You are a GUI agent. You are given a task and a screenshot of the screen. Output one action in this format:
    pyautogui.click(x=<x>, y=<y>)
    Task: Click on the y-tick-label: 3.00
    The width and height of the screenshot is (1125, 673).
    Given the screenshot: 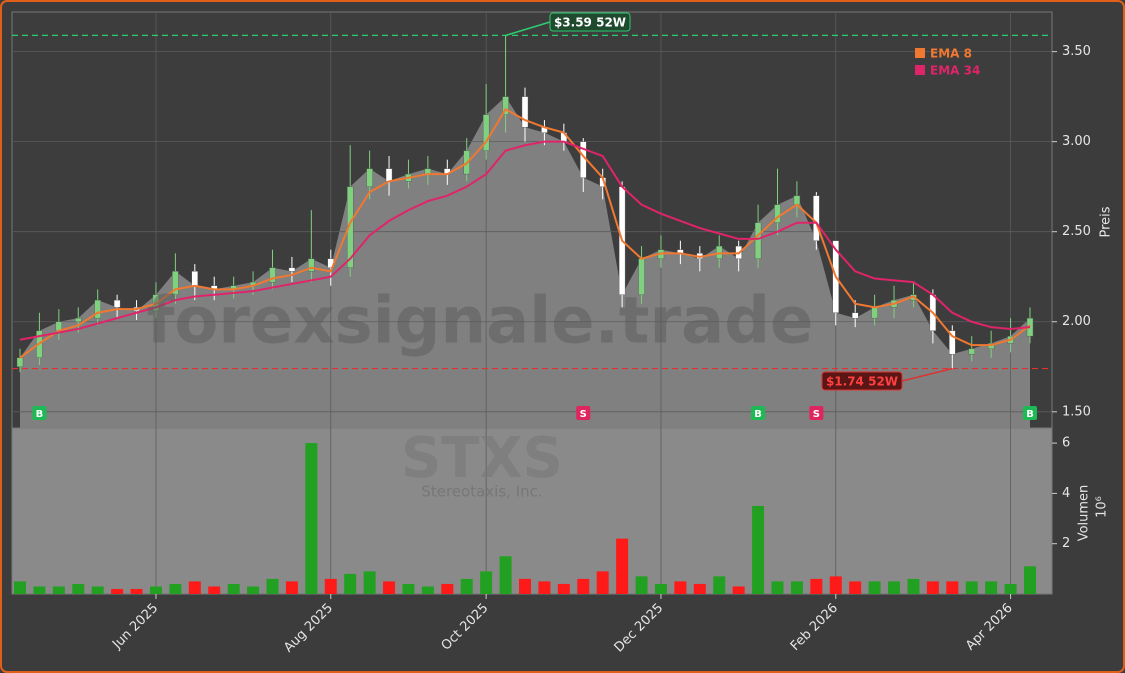 What is the action you would take?
    pyautogui.click(x=1076, y=141)
    